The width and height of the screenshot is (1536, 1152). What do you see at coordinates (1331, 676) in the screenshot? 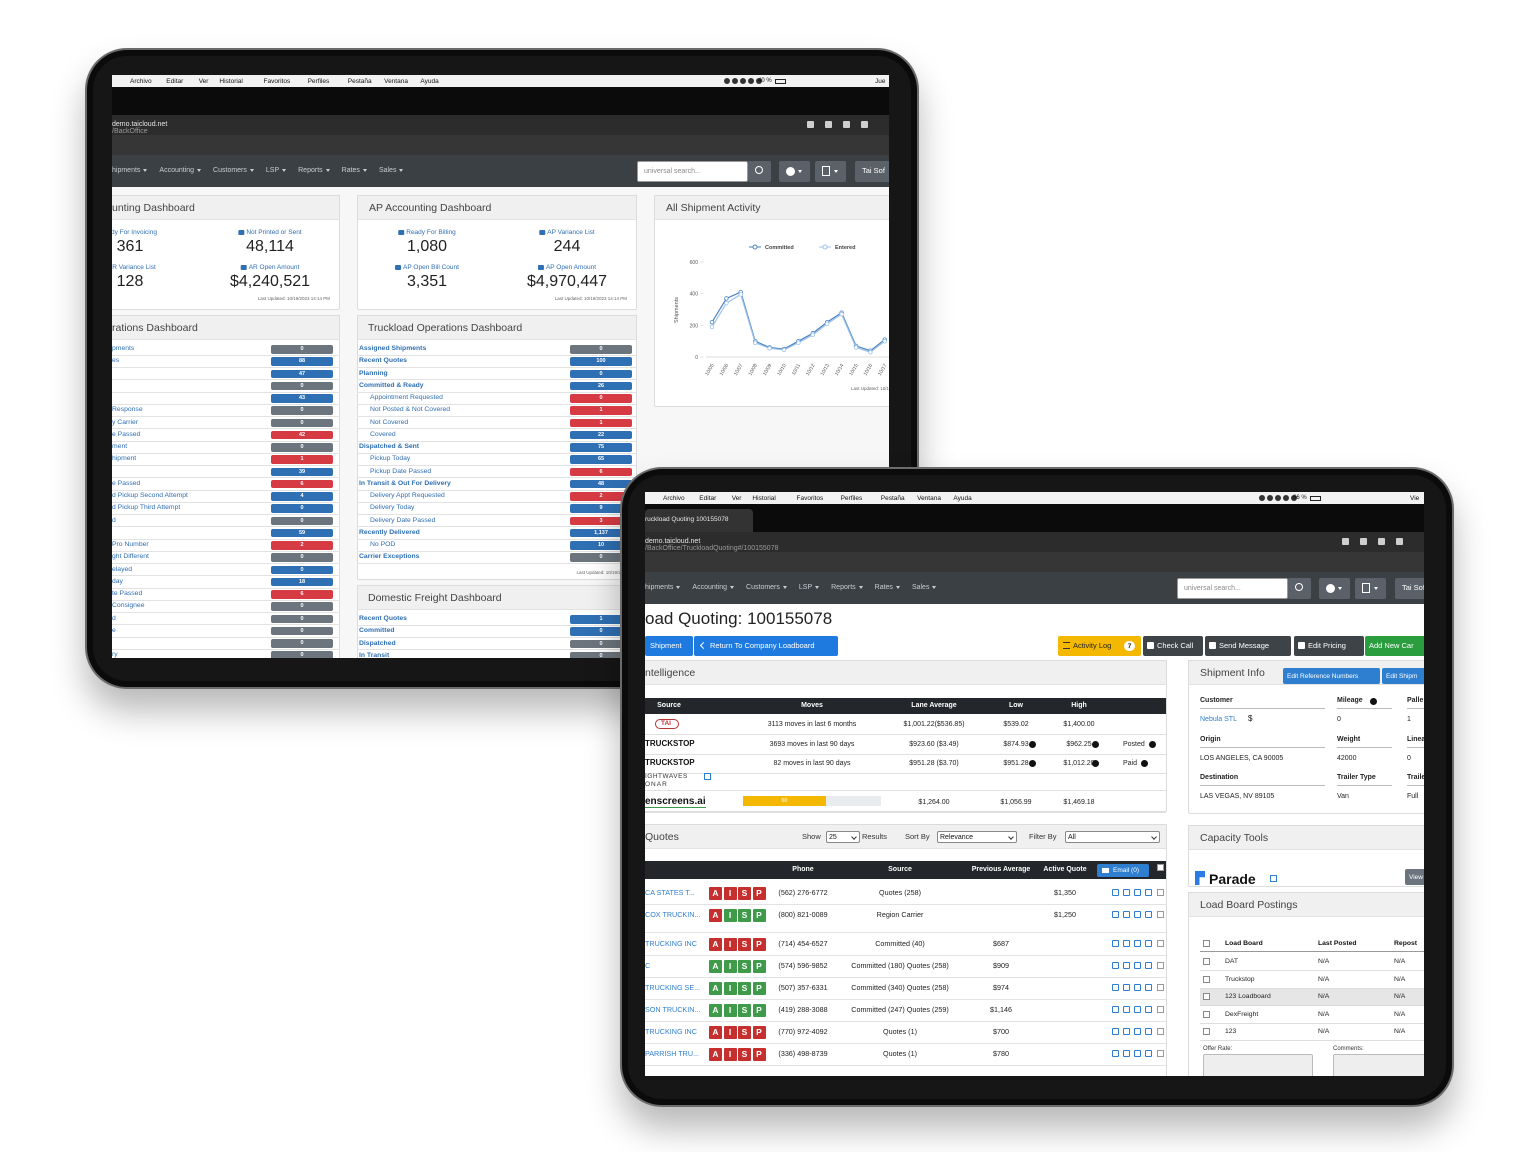
I see `info-button: Edit Reference Numbers` at bounding box center [1331, 676].